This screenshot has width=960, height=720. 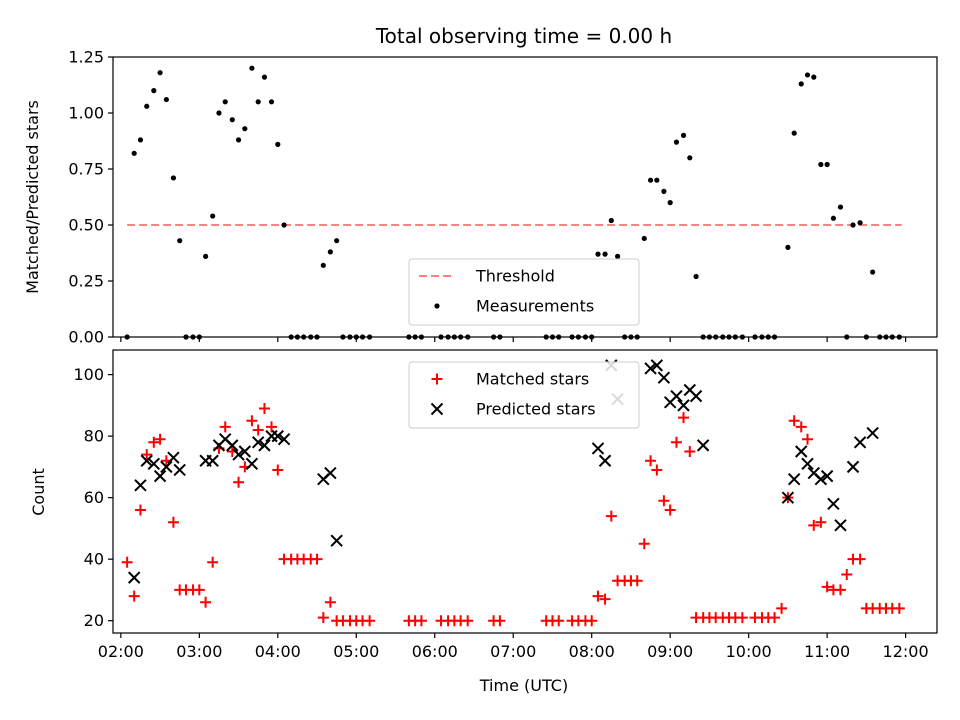 What do you see at coordinates (437, 409) in the screenshot?
I see `bottom-legend-predicted-stars-marker` at bounding box center [437, 409].